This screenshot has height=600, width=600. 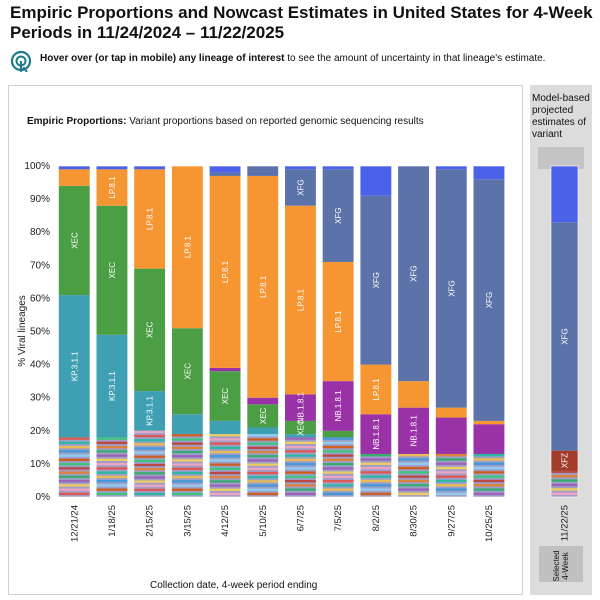 I want to click on x-tick-label: 7/5/25, so click(x=338, y=518).